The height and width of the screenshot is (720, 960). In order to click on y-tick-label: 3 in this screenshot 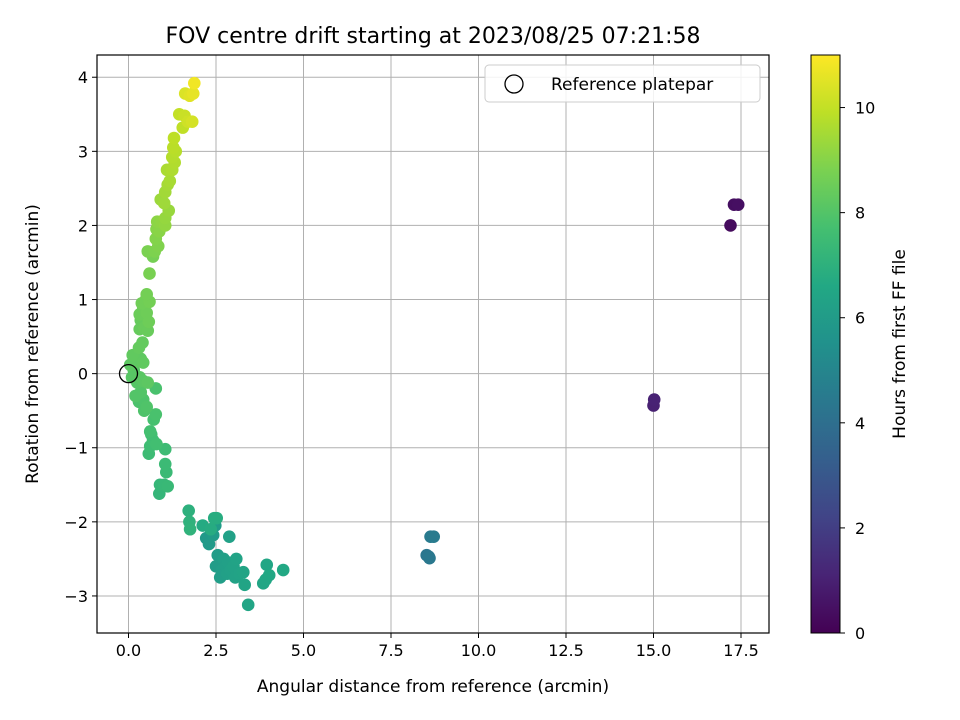, I will do `click(83, 151)`.